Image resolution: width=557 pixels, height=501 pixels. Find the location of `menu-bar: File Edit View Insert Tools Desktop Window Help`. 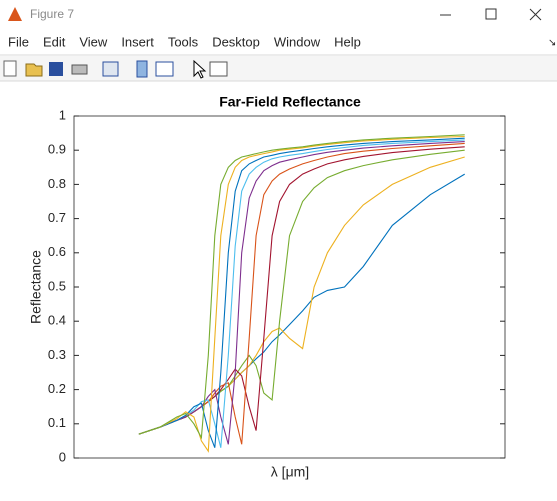

menu-bar: File Edit View Insert Tools Desktop Window Help is located at coordinates (184, 41).